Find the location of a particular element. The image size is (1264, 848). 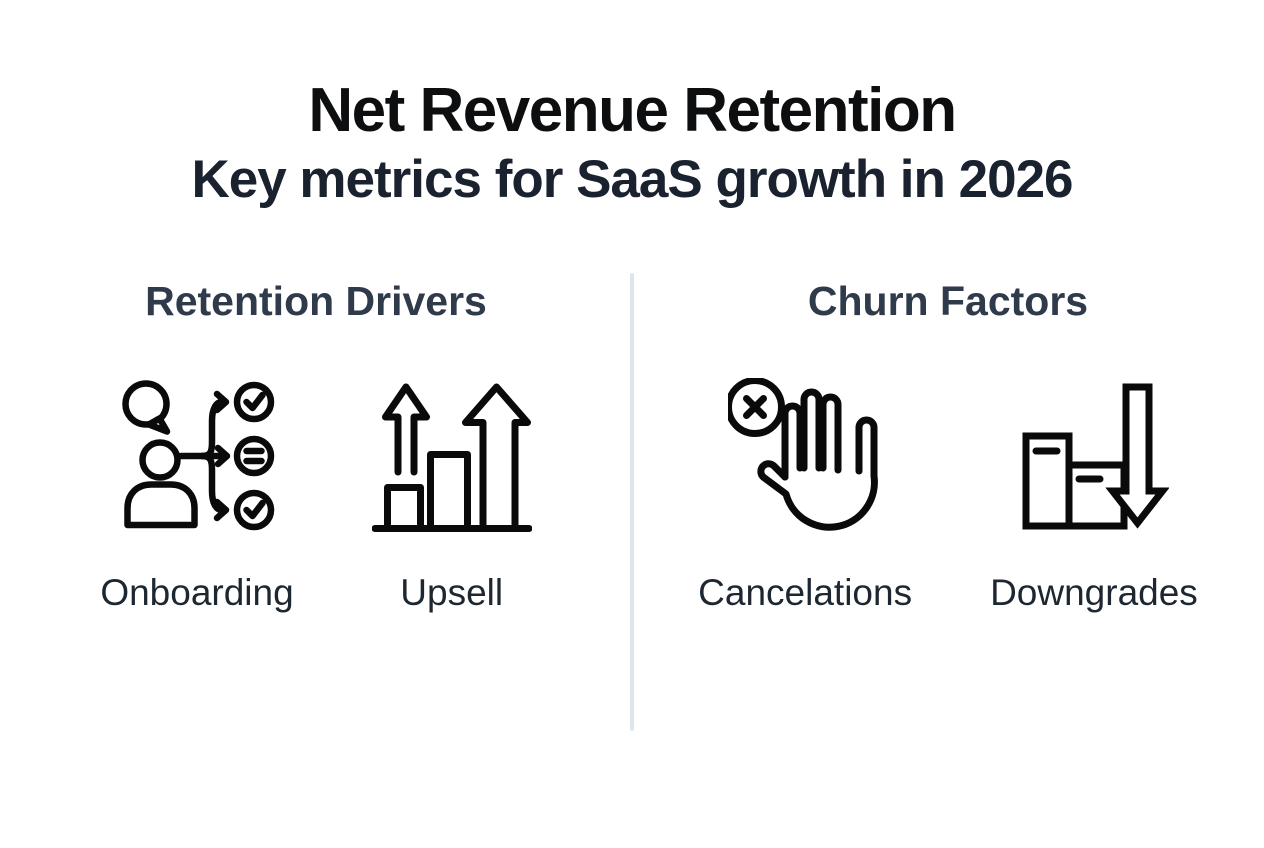

page-subtitle: Key metrics for SaaS growth in 2026 is located at coordinates (632, 180).